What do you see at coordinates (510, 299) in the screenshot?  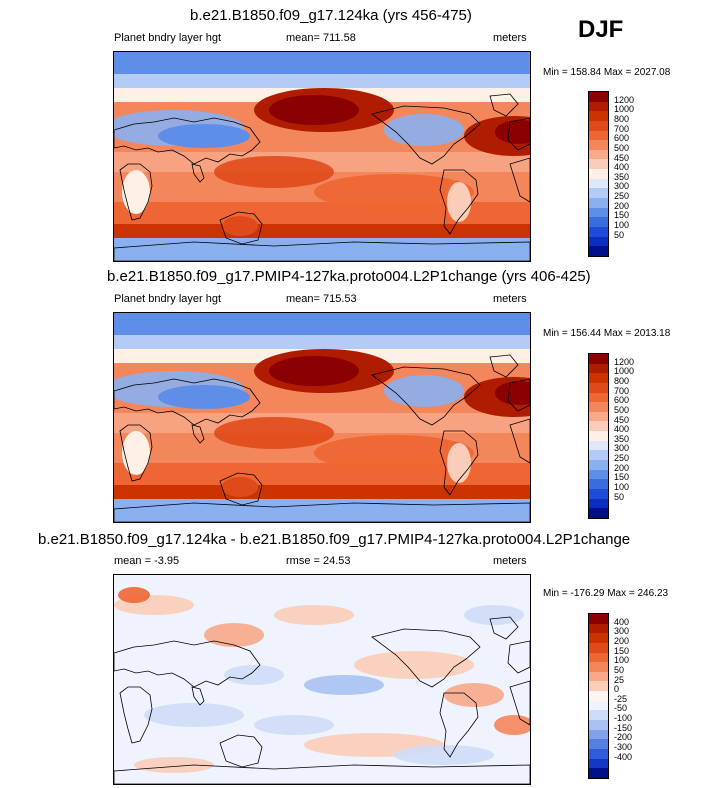 I see `panel-2-units-label: meters` at bounding box center [510, 299].